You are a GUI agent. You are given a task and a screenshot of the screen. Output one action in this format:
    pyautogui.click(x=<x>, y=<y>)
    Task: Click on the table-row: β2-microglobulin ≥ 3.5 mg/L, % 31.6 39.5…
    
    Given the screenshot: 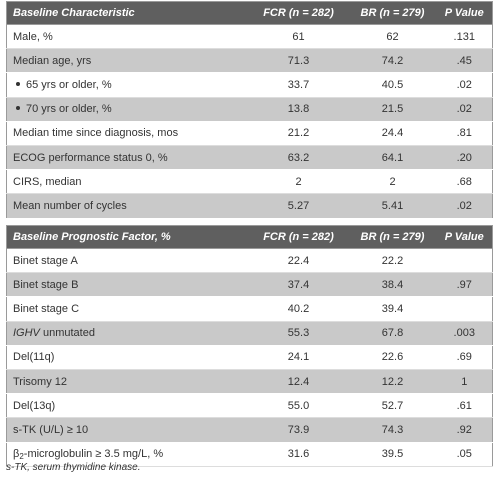 What is the action you would take?
    pyautogui.click(x=249, y=454)
    